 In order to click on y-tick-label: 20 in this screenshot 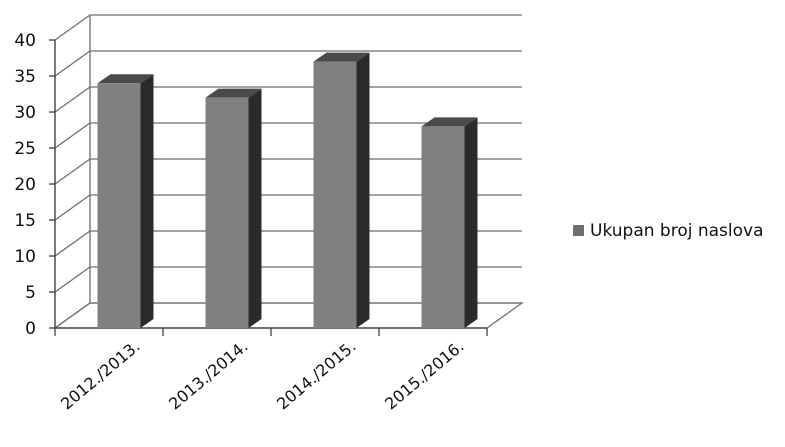, I will do `click(25, 185)`.